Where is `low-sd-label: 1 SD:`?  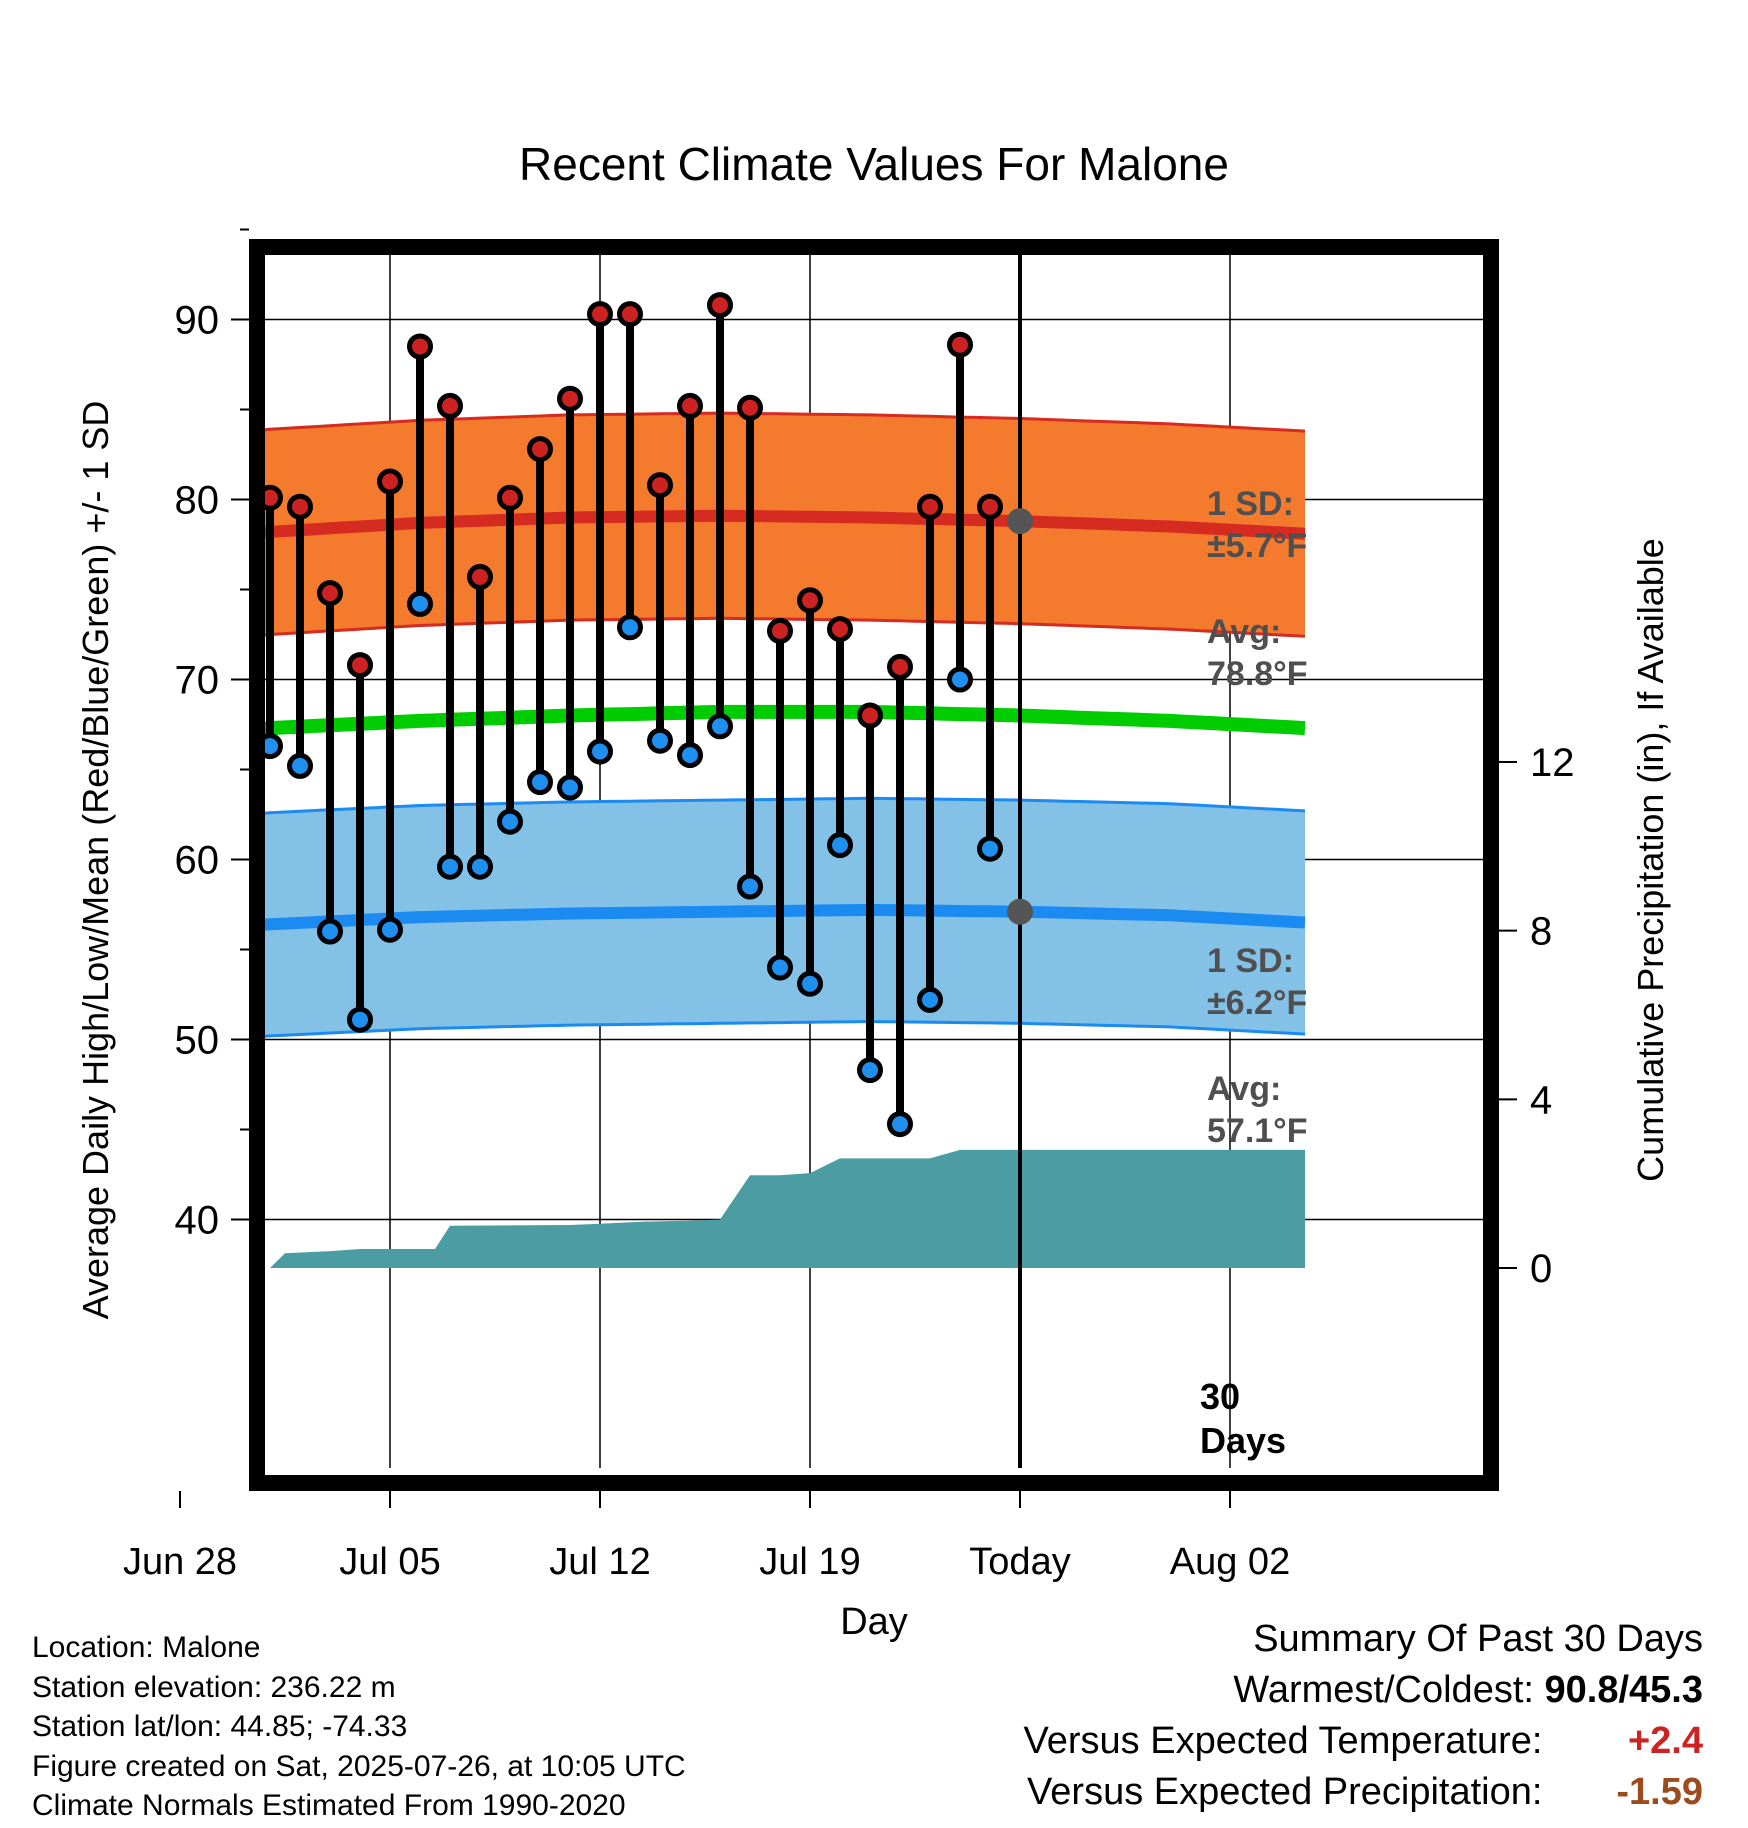 low-sd-label: 1 SD: is located at coordinates (1250, 961).